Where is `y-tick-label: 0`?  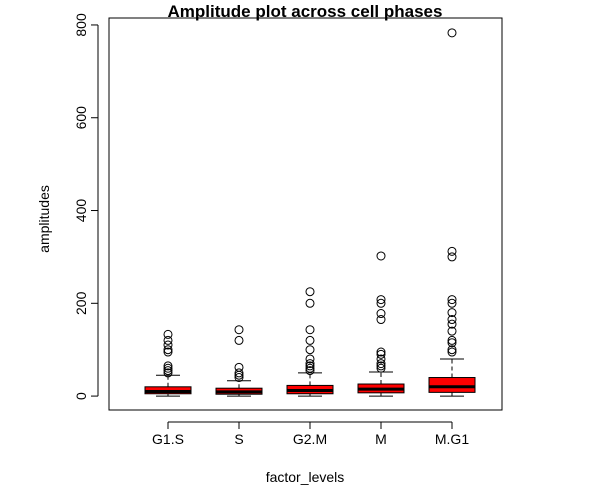
y-tick-label: 0 is located at coordinates (81, 396).